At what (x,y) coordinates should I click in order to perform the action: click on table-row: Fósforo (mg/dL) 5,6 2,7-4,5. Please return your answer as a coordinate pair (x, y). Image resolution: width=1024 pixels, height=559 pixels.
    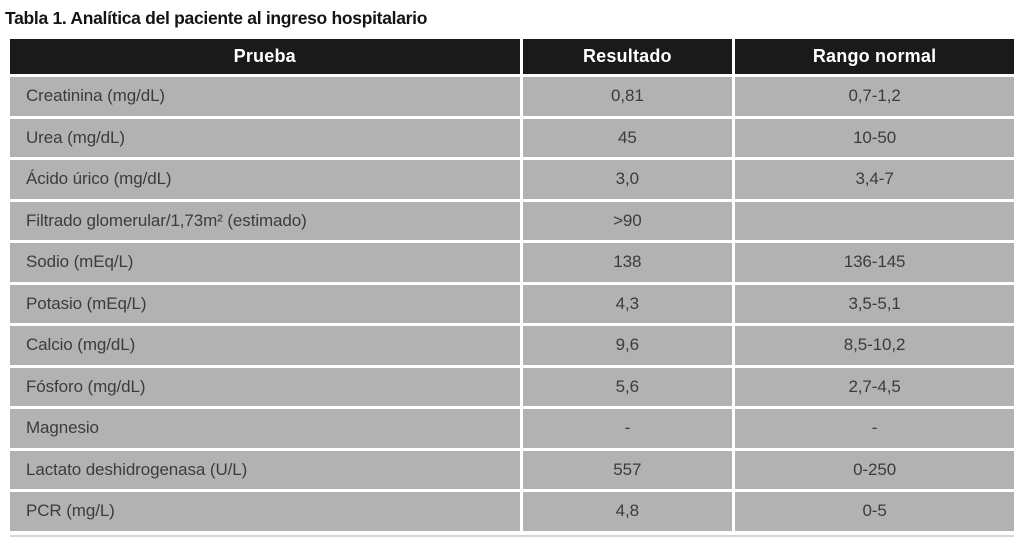
    Looking at the image, I should click on (512, 386).